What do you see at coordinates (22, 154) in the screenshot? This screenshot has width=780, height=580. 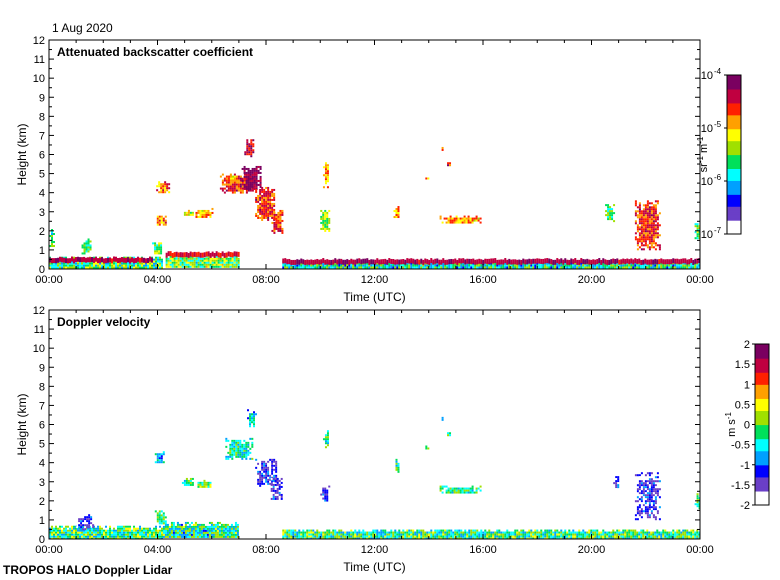 I see `y-axis-label: Height (km)` at bounding box center [22, 154].